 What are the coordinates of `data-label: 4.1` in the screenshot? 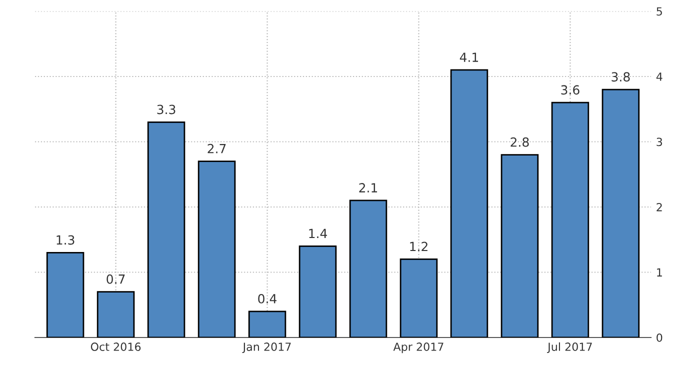 It's located at (469, 57).